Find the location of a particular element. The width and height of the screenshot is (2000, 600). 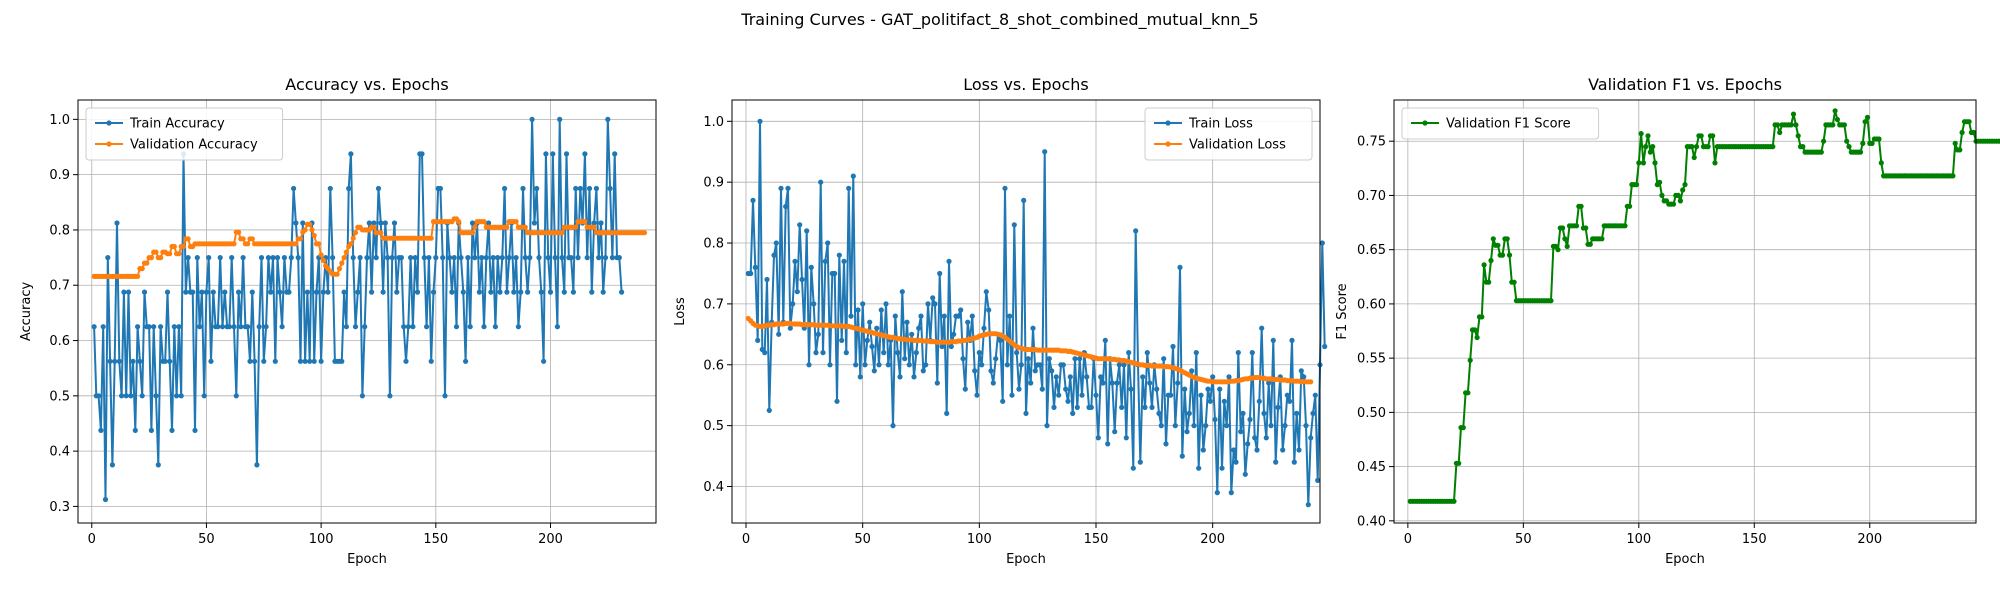

legend-entry: Validation Accuracy is located at coordinates (194, 145).